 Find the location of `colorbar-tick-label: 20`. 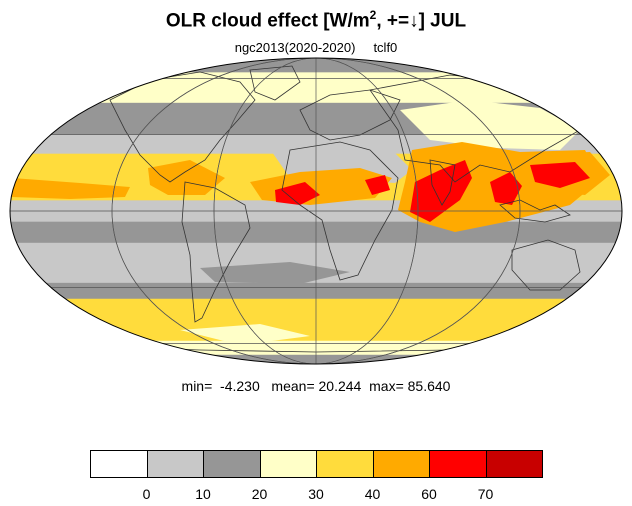

colorbar-tick-label: 20 is located at coordinates (259, 494).